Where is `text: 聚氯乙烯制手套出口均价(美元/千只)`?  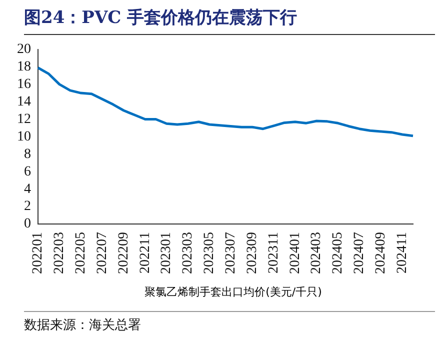 text: 聚氯乙烯制手套出口均价(美元/千只) is located at coordinates (233, 291).